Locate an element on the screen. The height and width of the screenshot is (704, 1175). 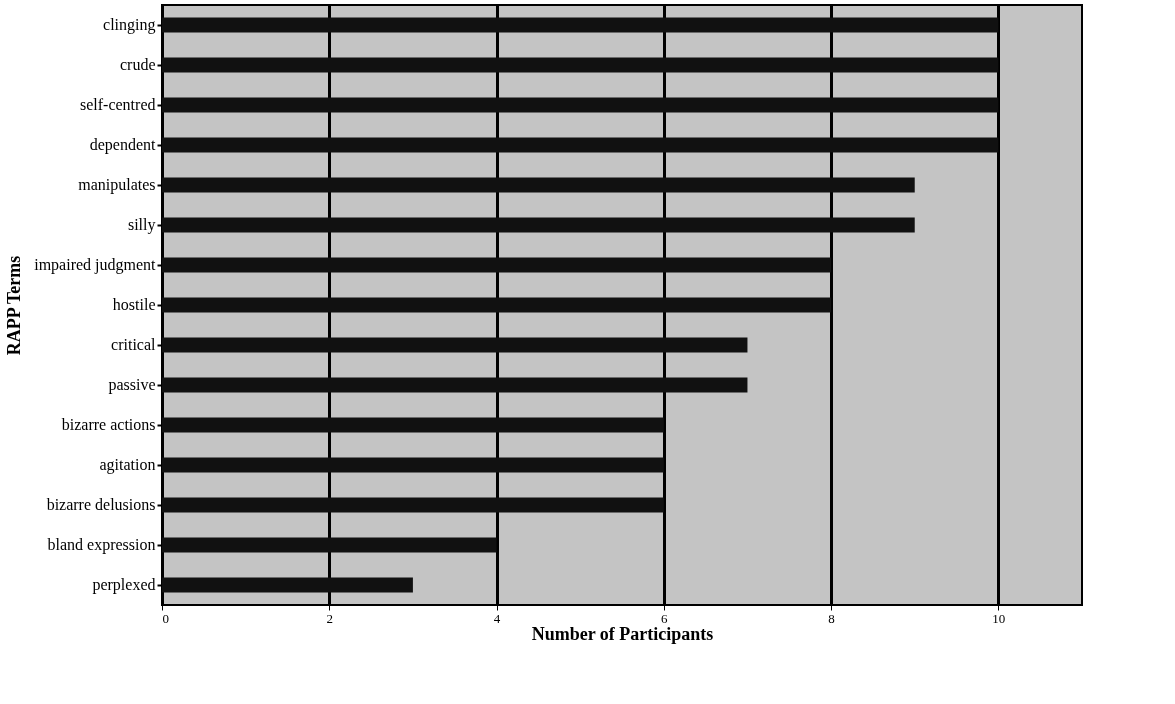
y-tick-label: perplexed is located at coordinates (124, 585).